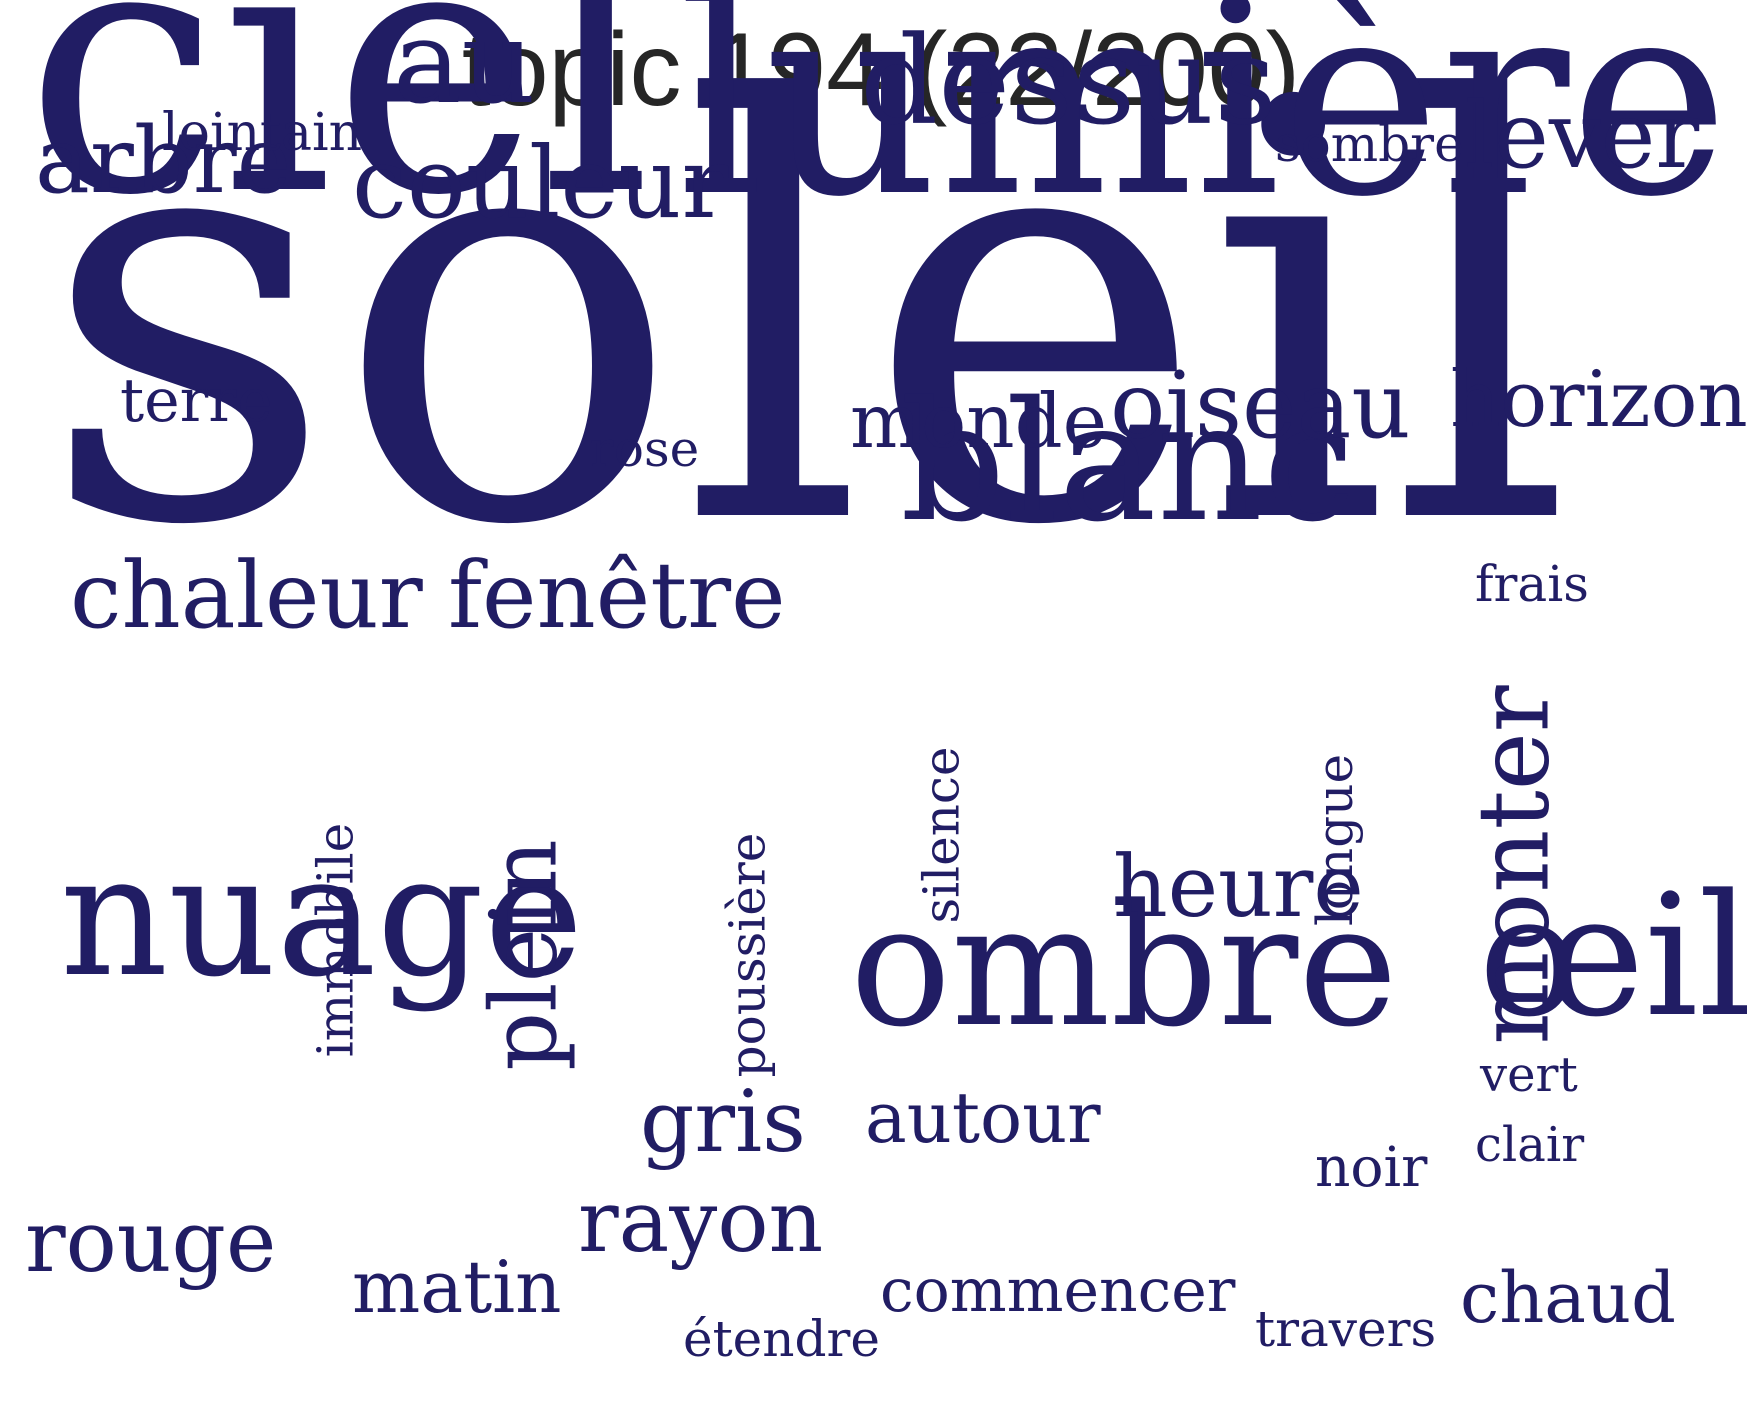 The width and height of the screenshot is (1762, 1419). Describe the element at coordinates (1058, 1290) in the screenshot. I see `word-26: commencer` at that location.